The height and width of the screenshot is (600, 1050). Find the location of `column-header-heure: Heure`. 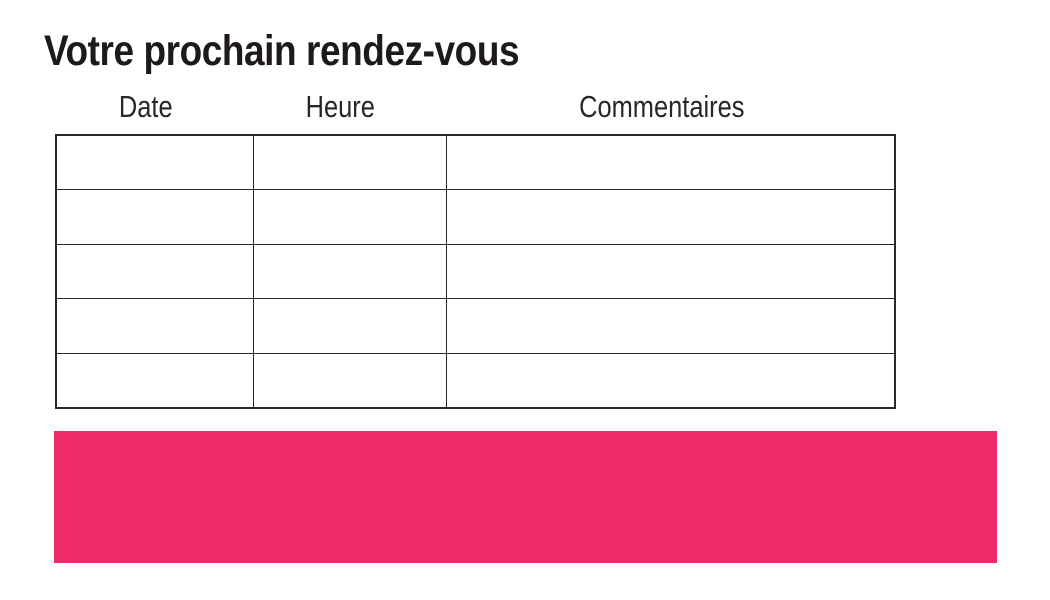

column-header-heure: Heure is located at coordinates (340, 107).